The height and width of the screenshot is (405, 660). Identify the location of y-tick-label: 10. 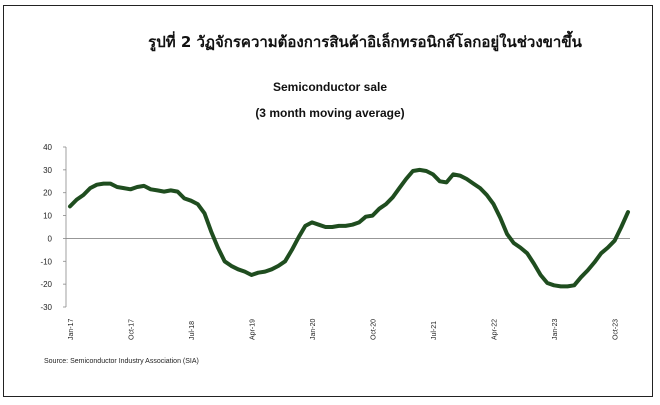
(47, 216).